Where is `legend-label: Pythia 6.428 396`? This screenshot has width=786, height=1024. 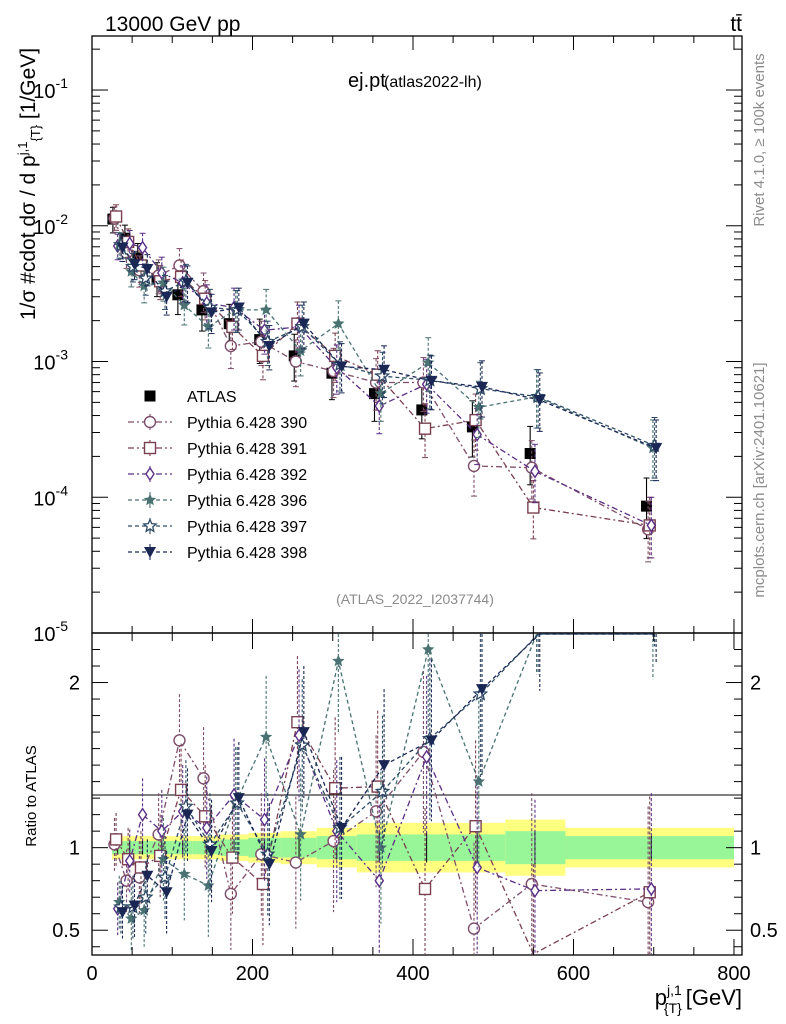
legend-label: Pythia 6.428 396 is located at coordinates (247, 501).